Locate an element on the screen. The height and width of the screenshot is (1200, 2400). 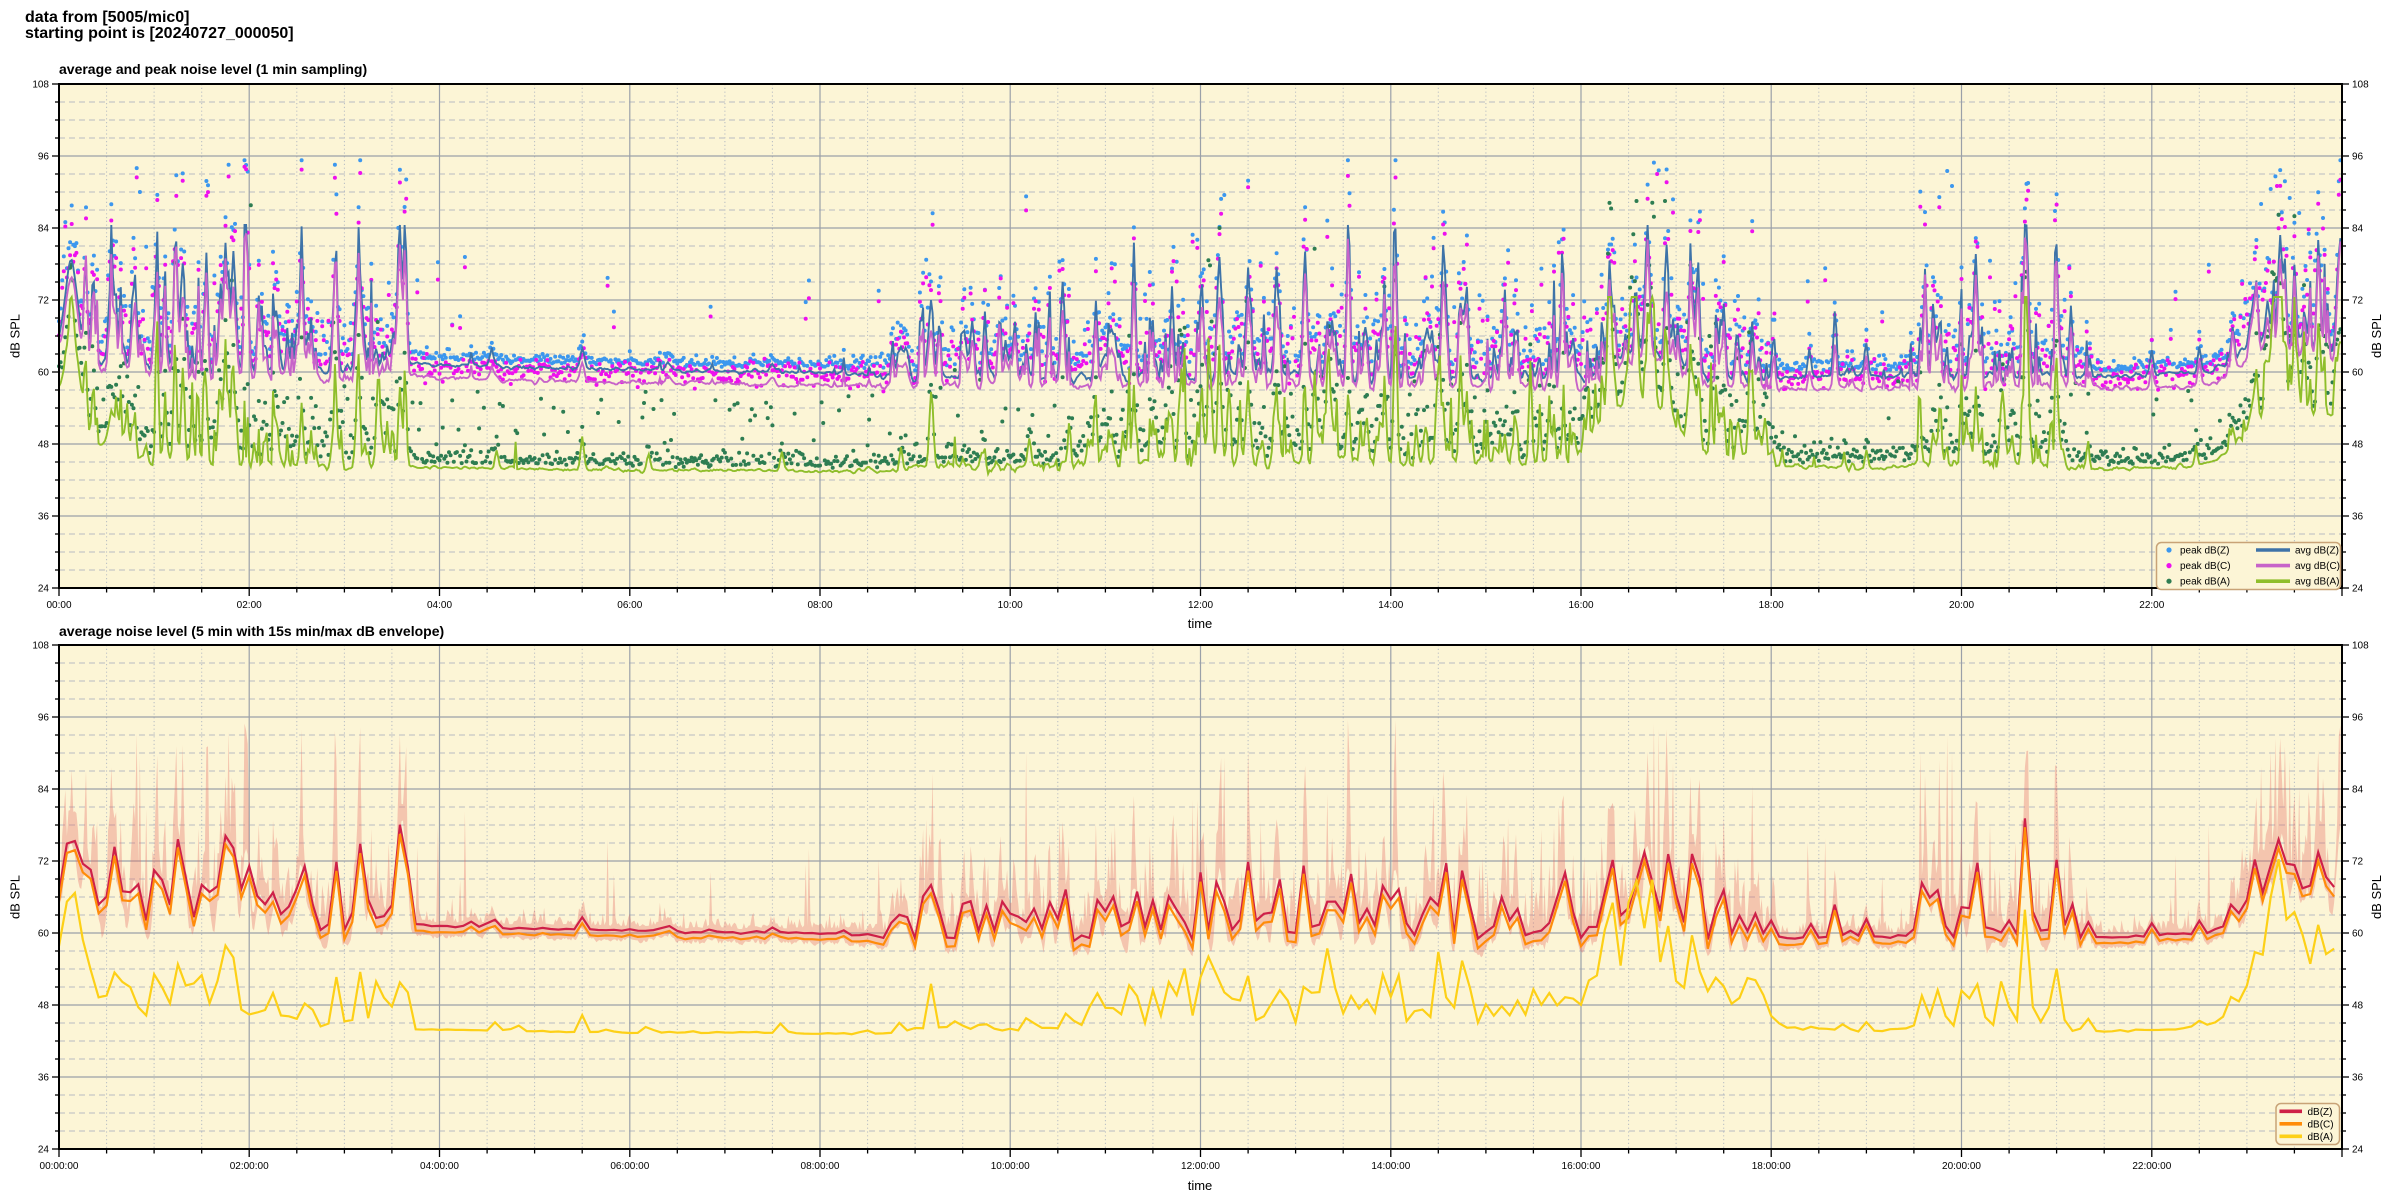
svg-text: peak dB(A) is located at coordinates (2205, 582).